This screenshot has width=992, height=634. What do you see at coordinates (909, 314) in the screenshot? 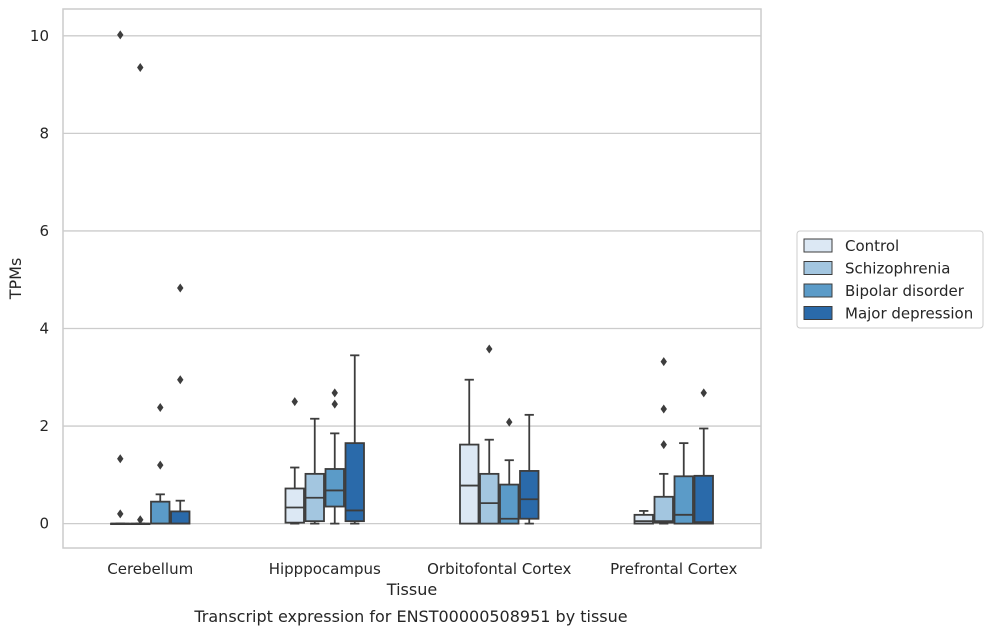
I see `legend-label: Major depression` at bounding box center [909, 314].